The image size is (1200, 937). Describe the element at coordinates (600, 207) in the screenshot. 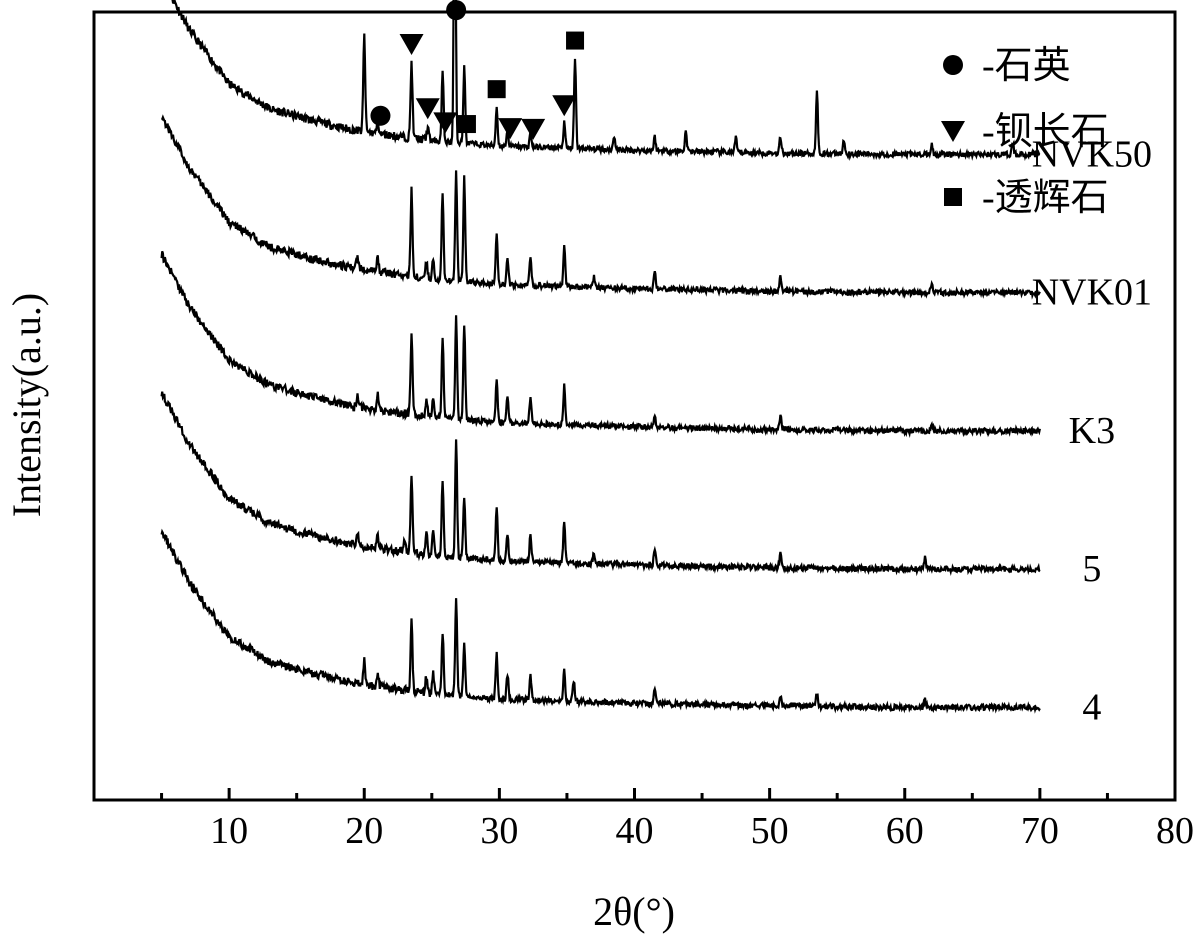

I see `series-line-nvk01` at that location.